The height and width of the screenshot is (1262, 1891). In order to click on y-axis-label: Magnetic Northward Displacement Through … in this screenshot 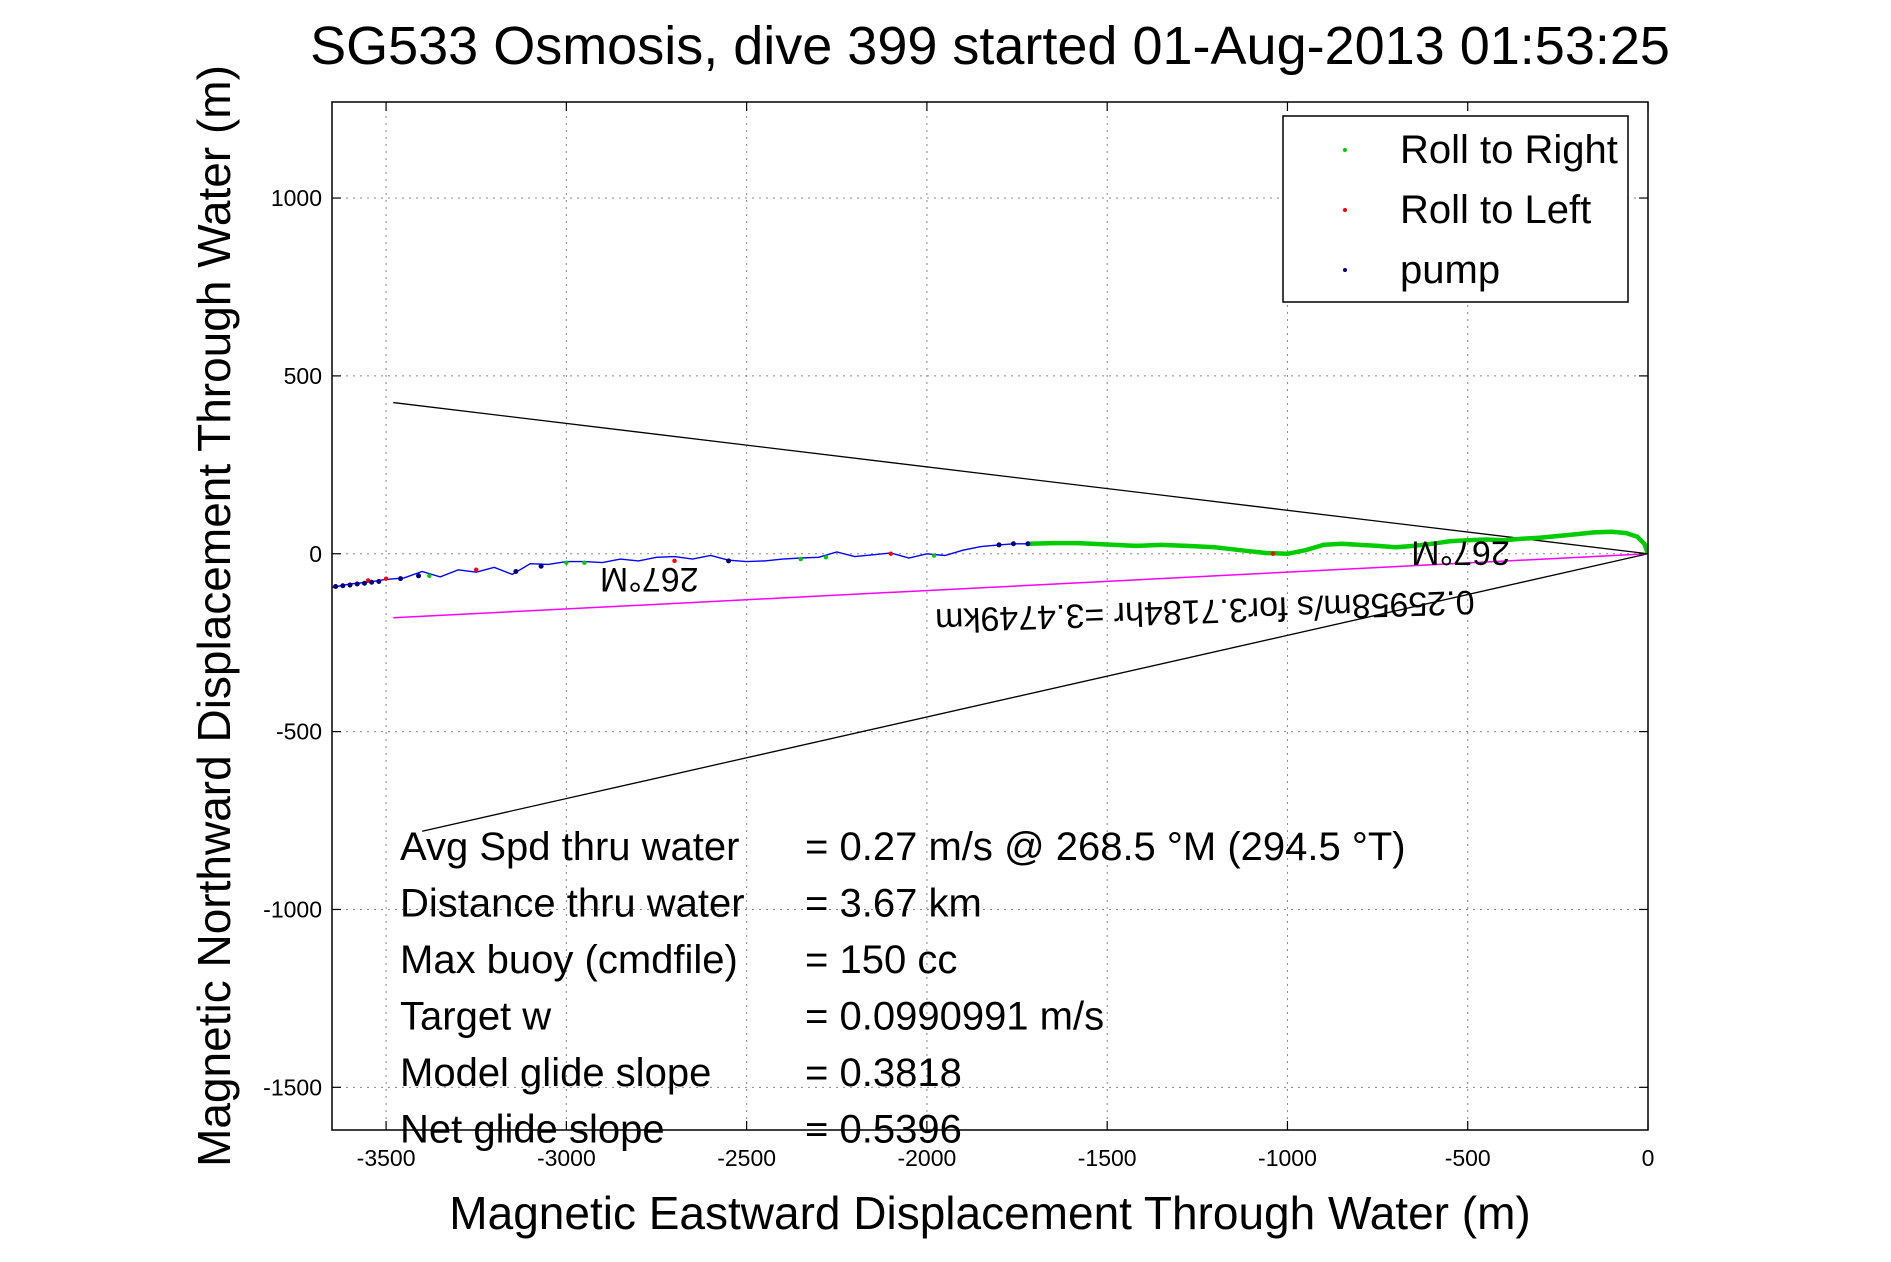, I will do `click(214, 616)`.